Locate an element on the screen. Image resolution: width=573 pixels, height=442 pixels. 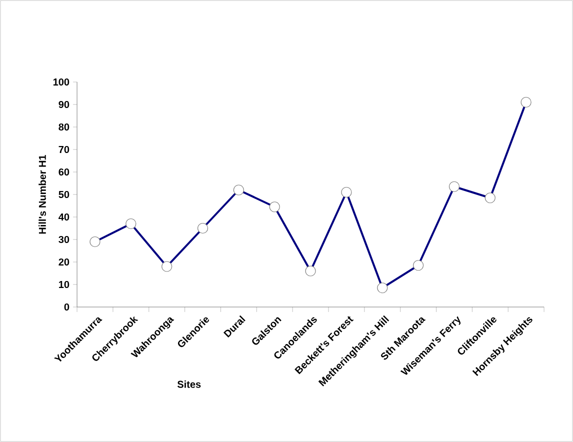
y-tick-label: 40 is located at coordinates (64, 217).